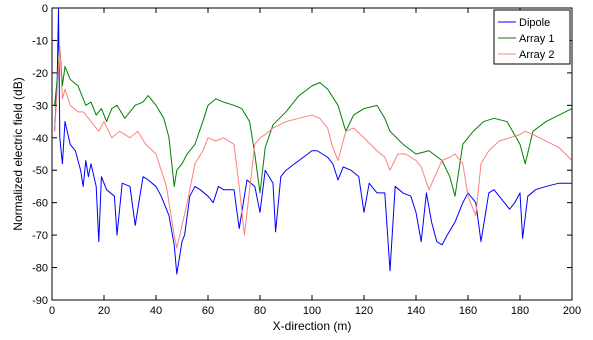 This screenshot has width=593, height=340. What do you see at coordinates (40, 269) in the screenshot?
I see `y-tick-label: -80` at bounding box center [40, 269].